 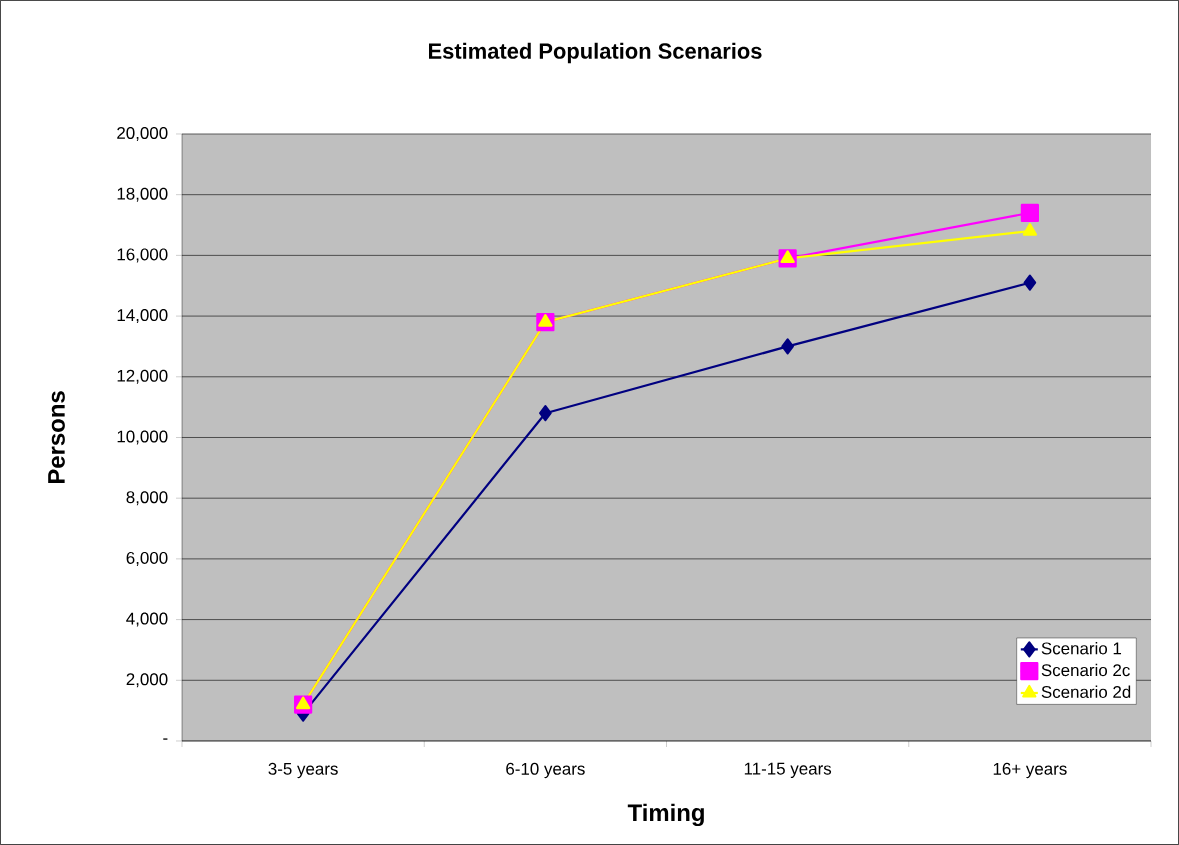 I want to click on y-axis-title: Persons, so click(x=56, y=437).